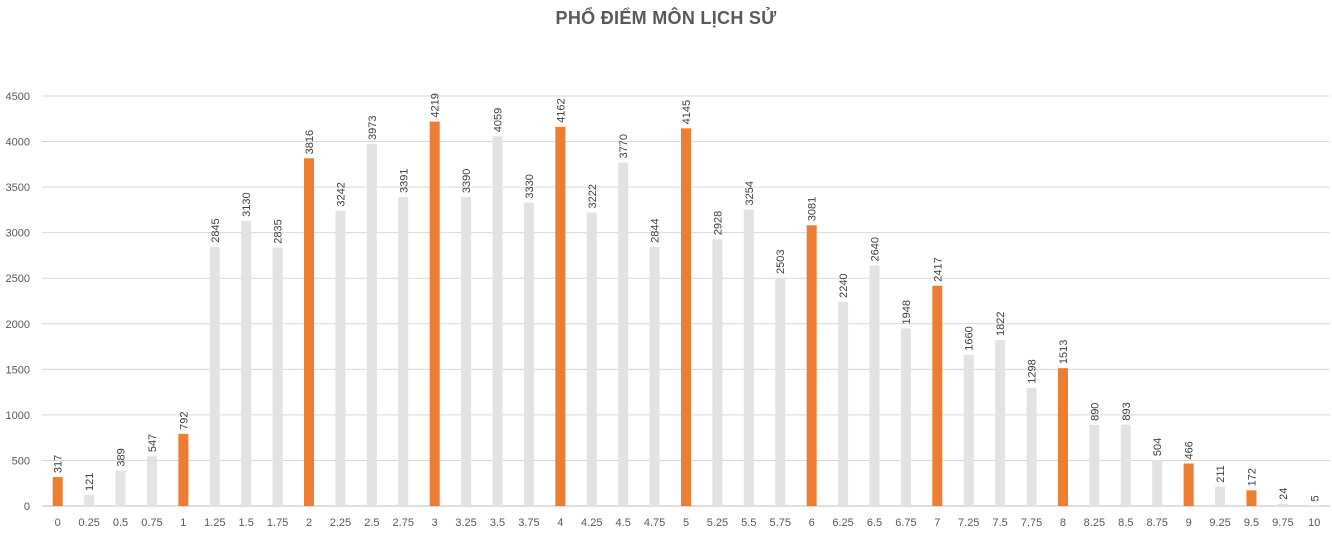 Image resolution: width=1332 pixels, height=533 pixels. Describe the element at coordinates (18, 188) in the screenshot. I see `y-tick-label: 3500` at that location.